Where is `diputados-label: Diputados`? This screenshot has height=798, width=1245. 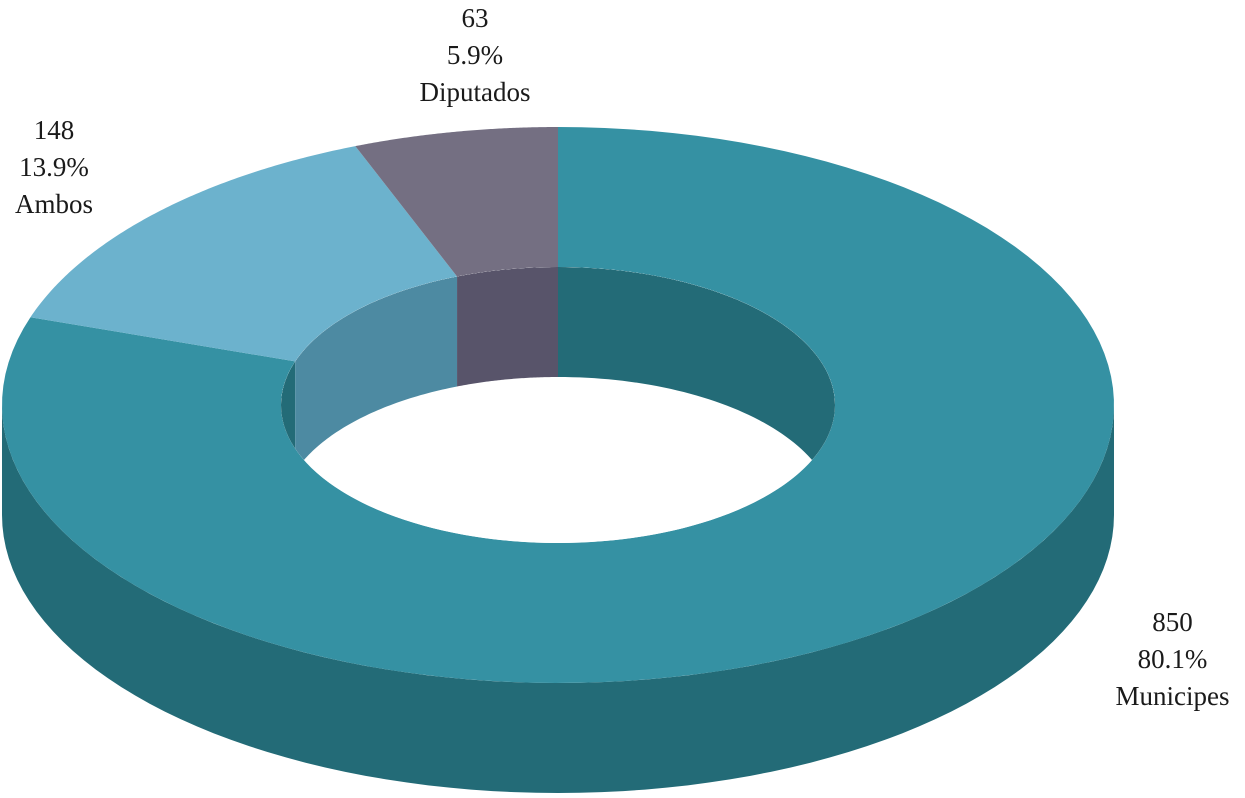
diputados-label: Diputados is located at coordinates (475, 92).